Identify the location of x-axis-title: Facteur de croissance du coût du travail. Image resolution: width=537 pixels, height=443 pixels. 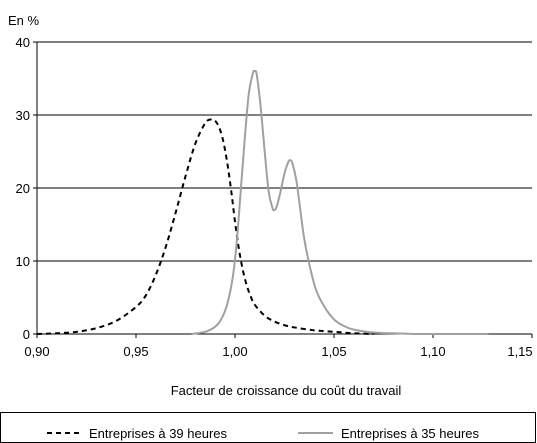
(286, 390).